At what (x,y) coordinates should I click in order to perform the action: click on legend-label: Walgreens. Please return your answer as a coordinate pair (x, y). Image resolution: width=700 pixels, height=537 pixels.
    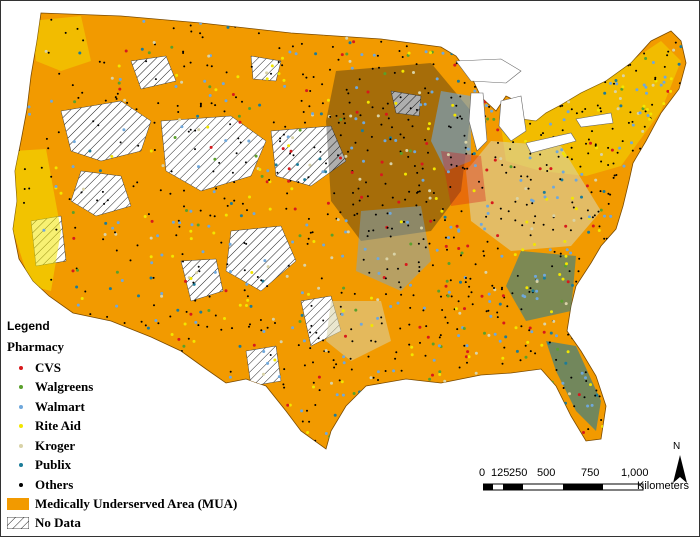
    Looking at the image, I should click on (64, 387).